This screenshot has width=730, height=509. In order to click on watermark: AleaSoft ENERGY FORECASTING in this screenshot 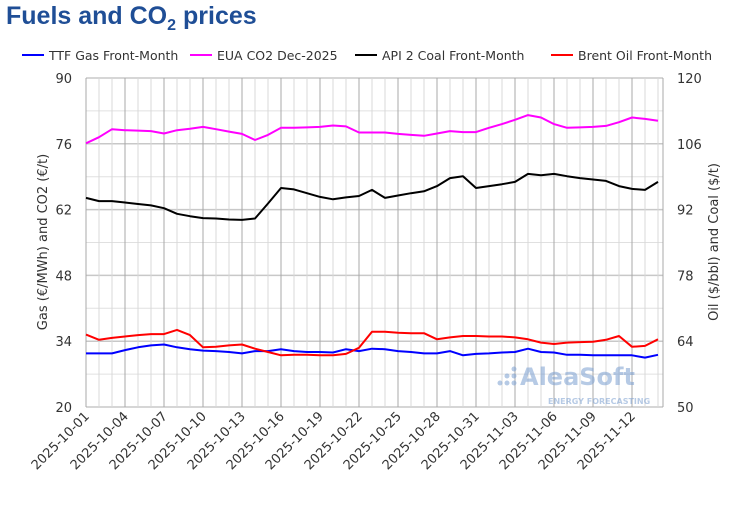, I will do `click(573, 384)`.